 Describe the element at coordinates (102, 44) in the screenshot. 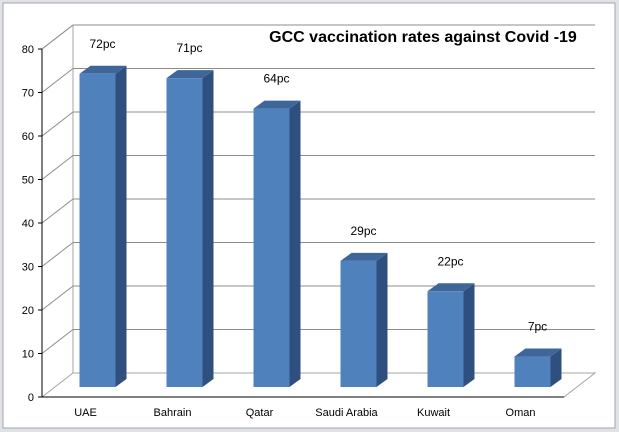

I see `data-label: 72pc` at that location.